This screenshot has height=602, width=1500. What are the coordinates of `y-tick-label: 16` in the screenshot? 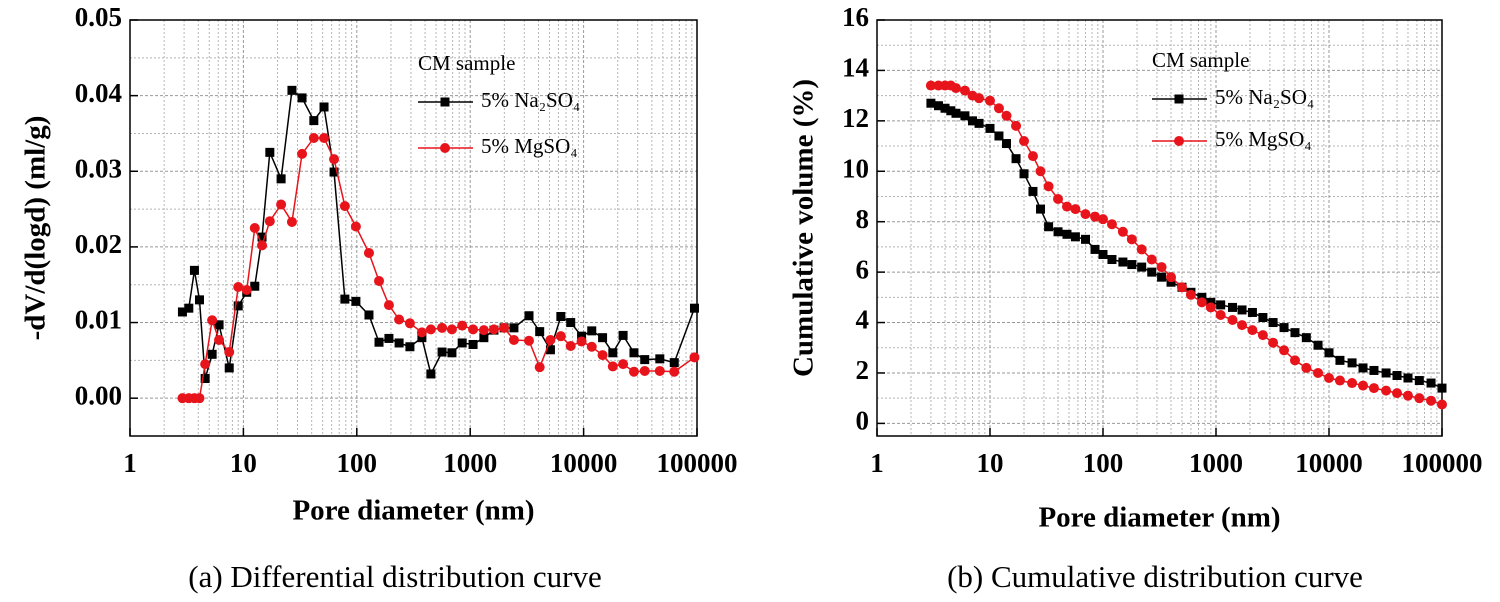 It's located at (855, 17).